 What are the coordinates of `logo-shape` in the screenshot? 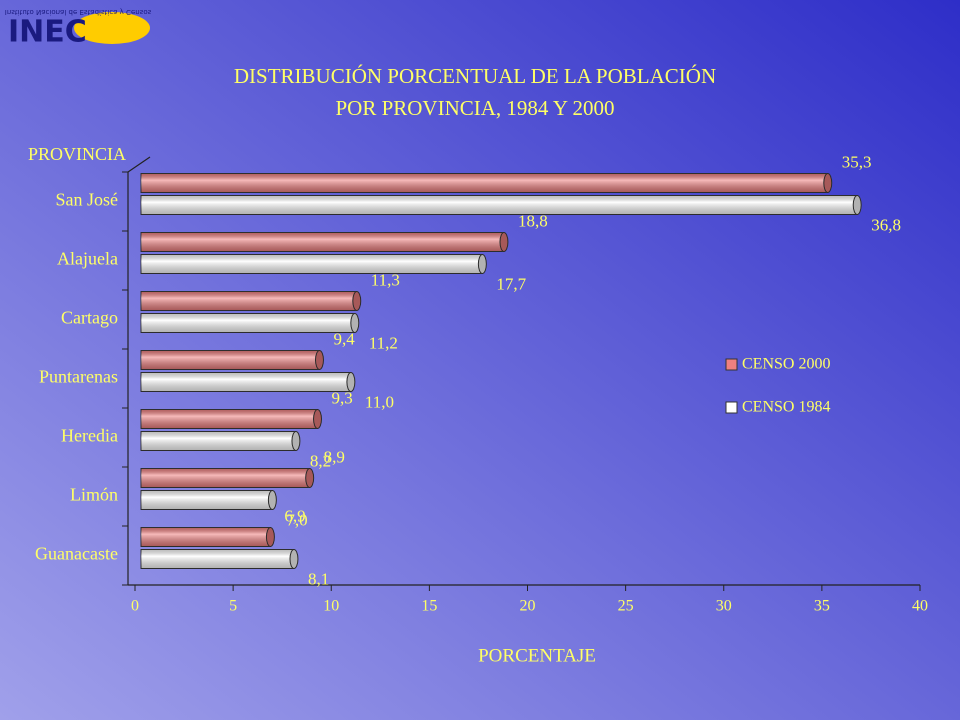 It's located at (112, 28).